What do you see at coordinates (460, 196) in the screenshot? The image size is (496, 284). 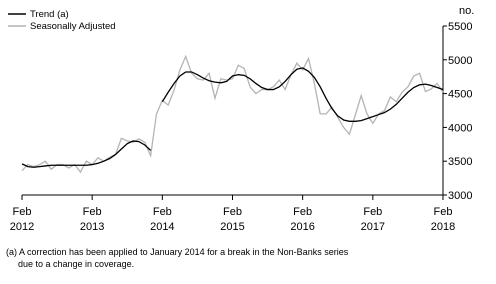 I see `y-tick-label: 3000` at bounding box center [460, 196].